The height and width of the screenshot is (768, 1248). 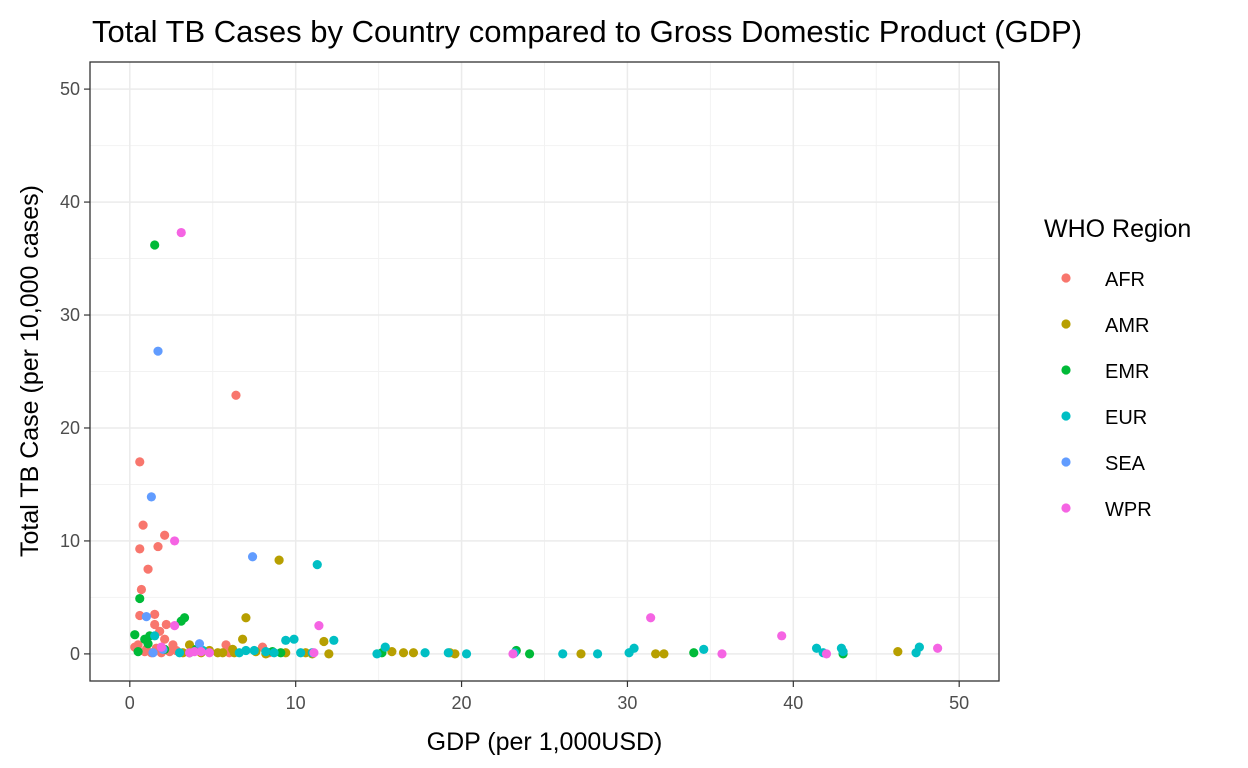 I want to click on y-tick-label: 30, so click(x=70, y=315).